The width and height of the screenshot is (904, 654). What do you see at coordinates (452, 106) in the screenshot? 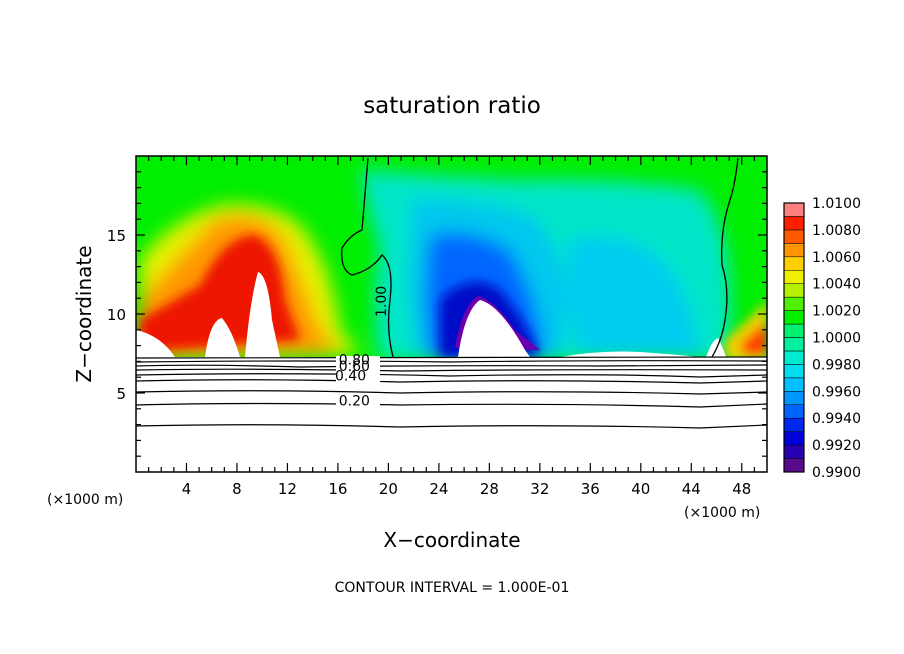
I see `chart-title: saturation ratio` at bounding box center [452, 106].